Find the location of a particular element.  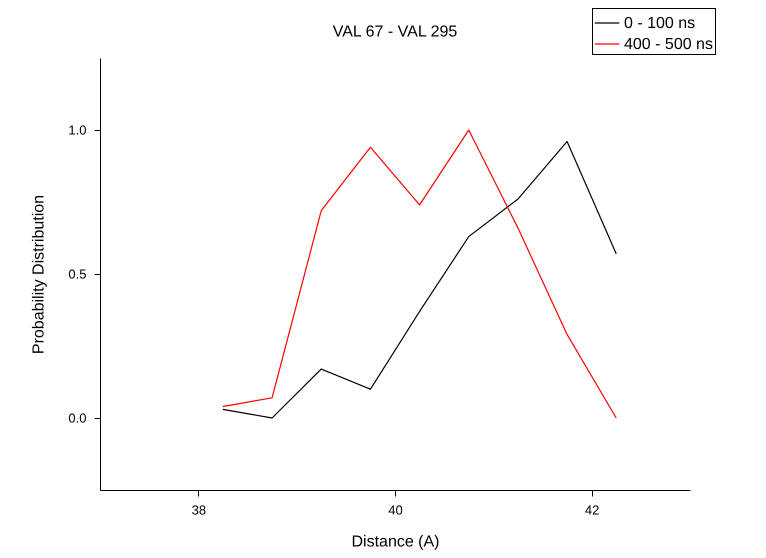

x-tick-label: 42 is located at coordinates (592, 510).